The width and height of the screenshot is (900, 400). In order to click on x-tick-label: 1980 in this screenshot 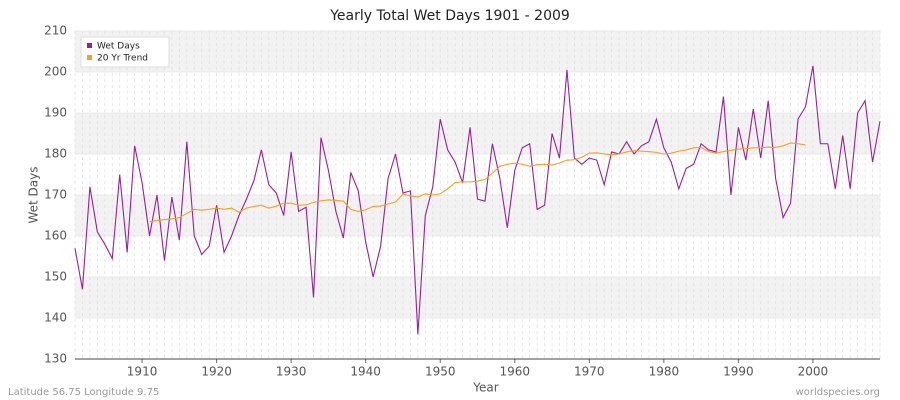, I will do `click(664, 372)`.